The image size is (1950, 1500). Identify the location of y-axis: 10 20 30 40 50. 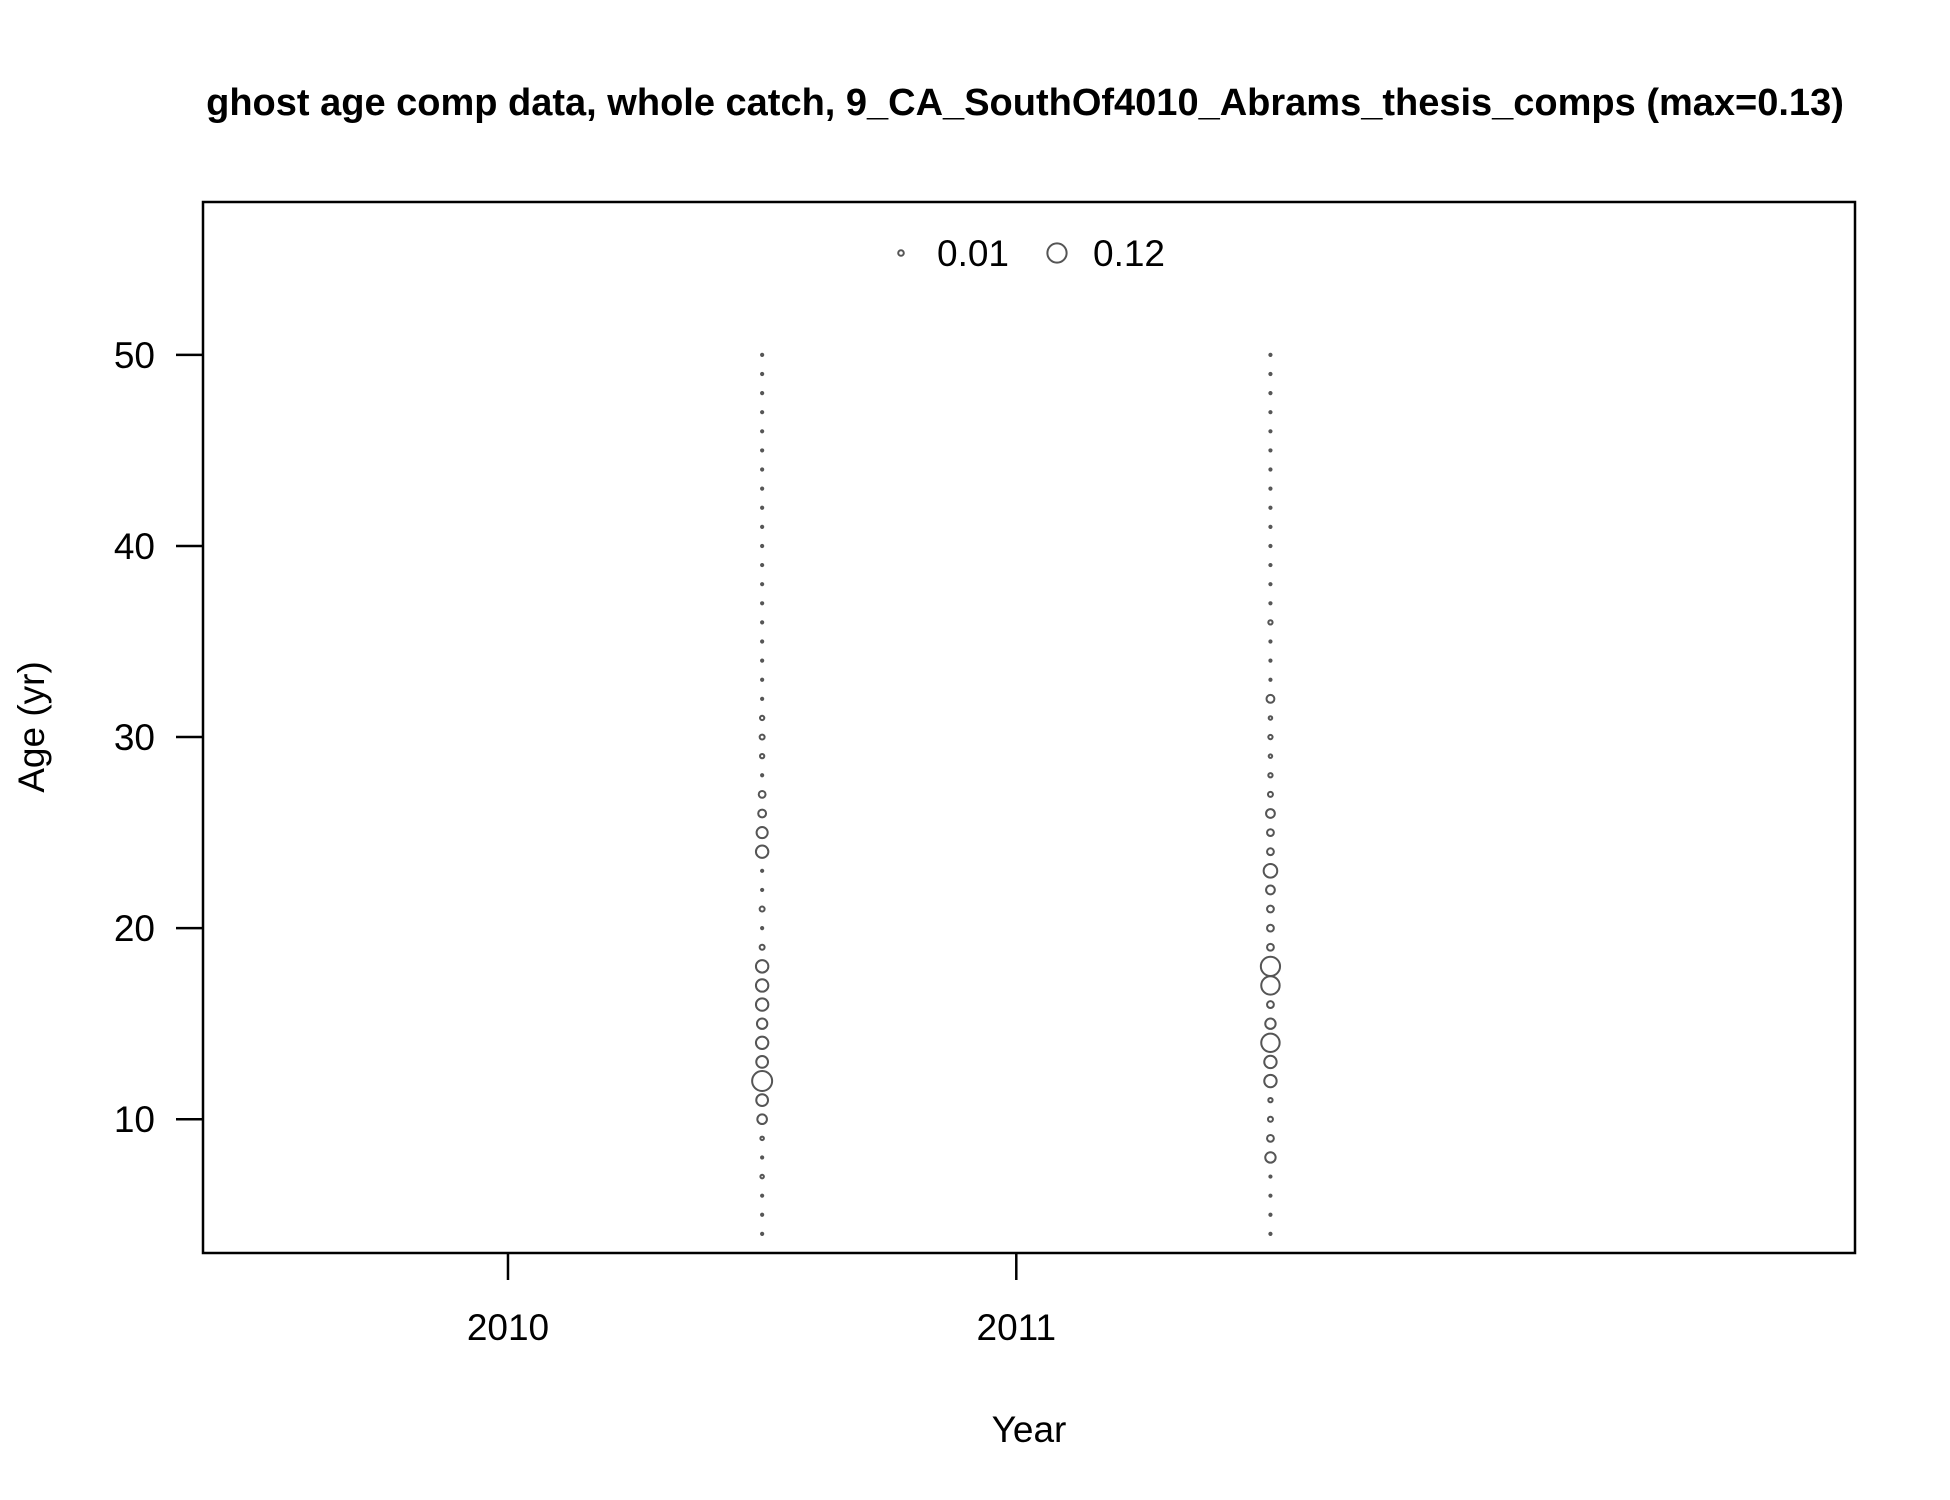
(158, 737).